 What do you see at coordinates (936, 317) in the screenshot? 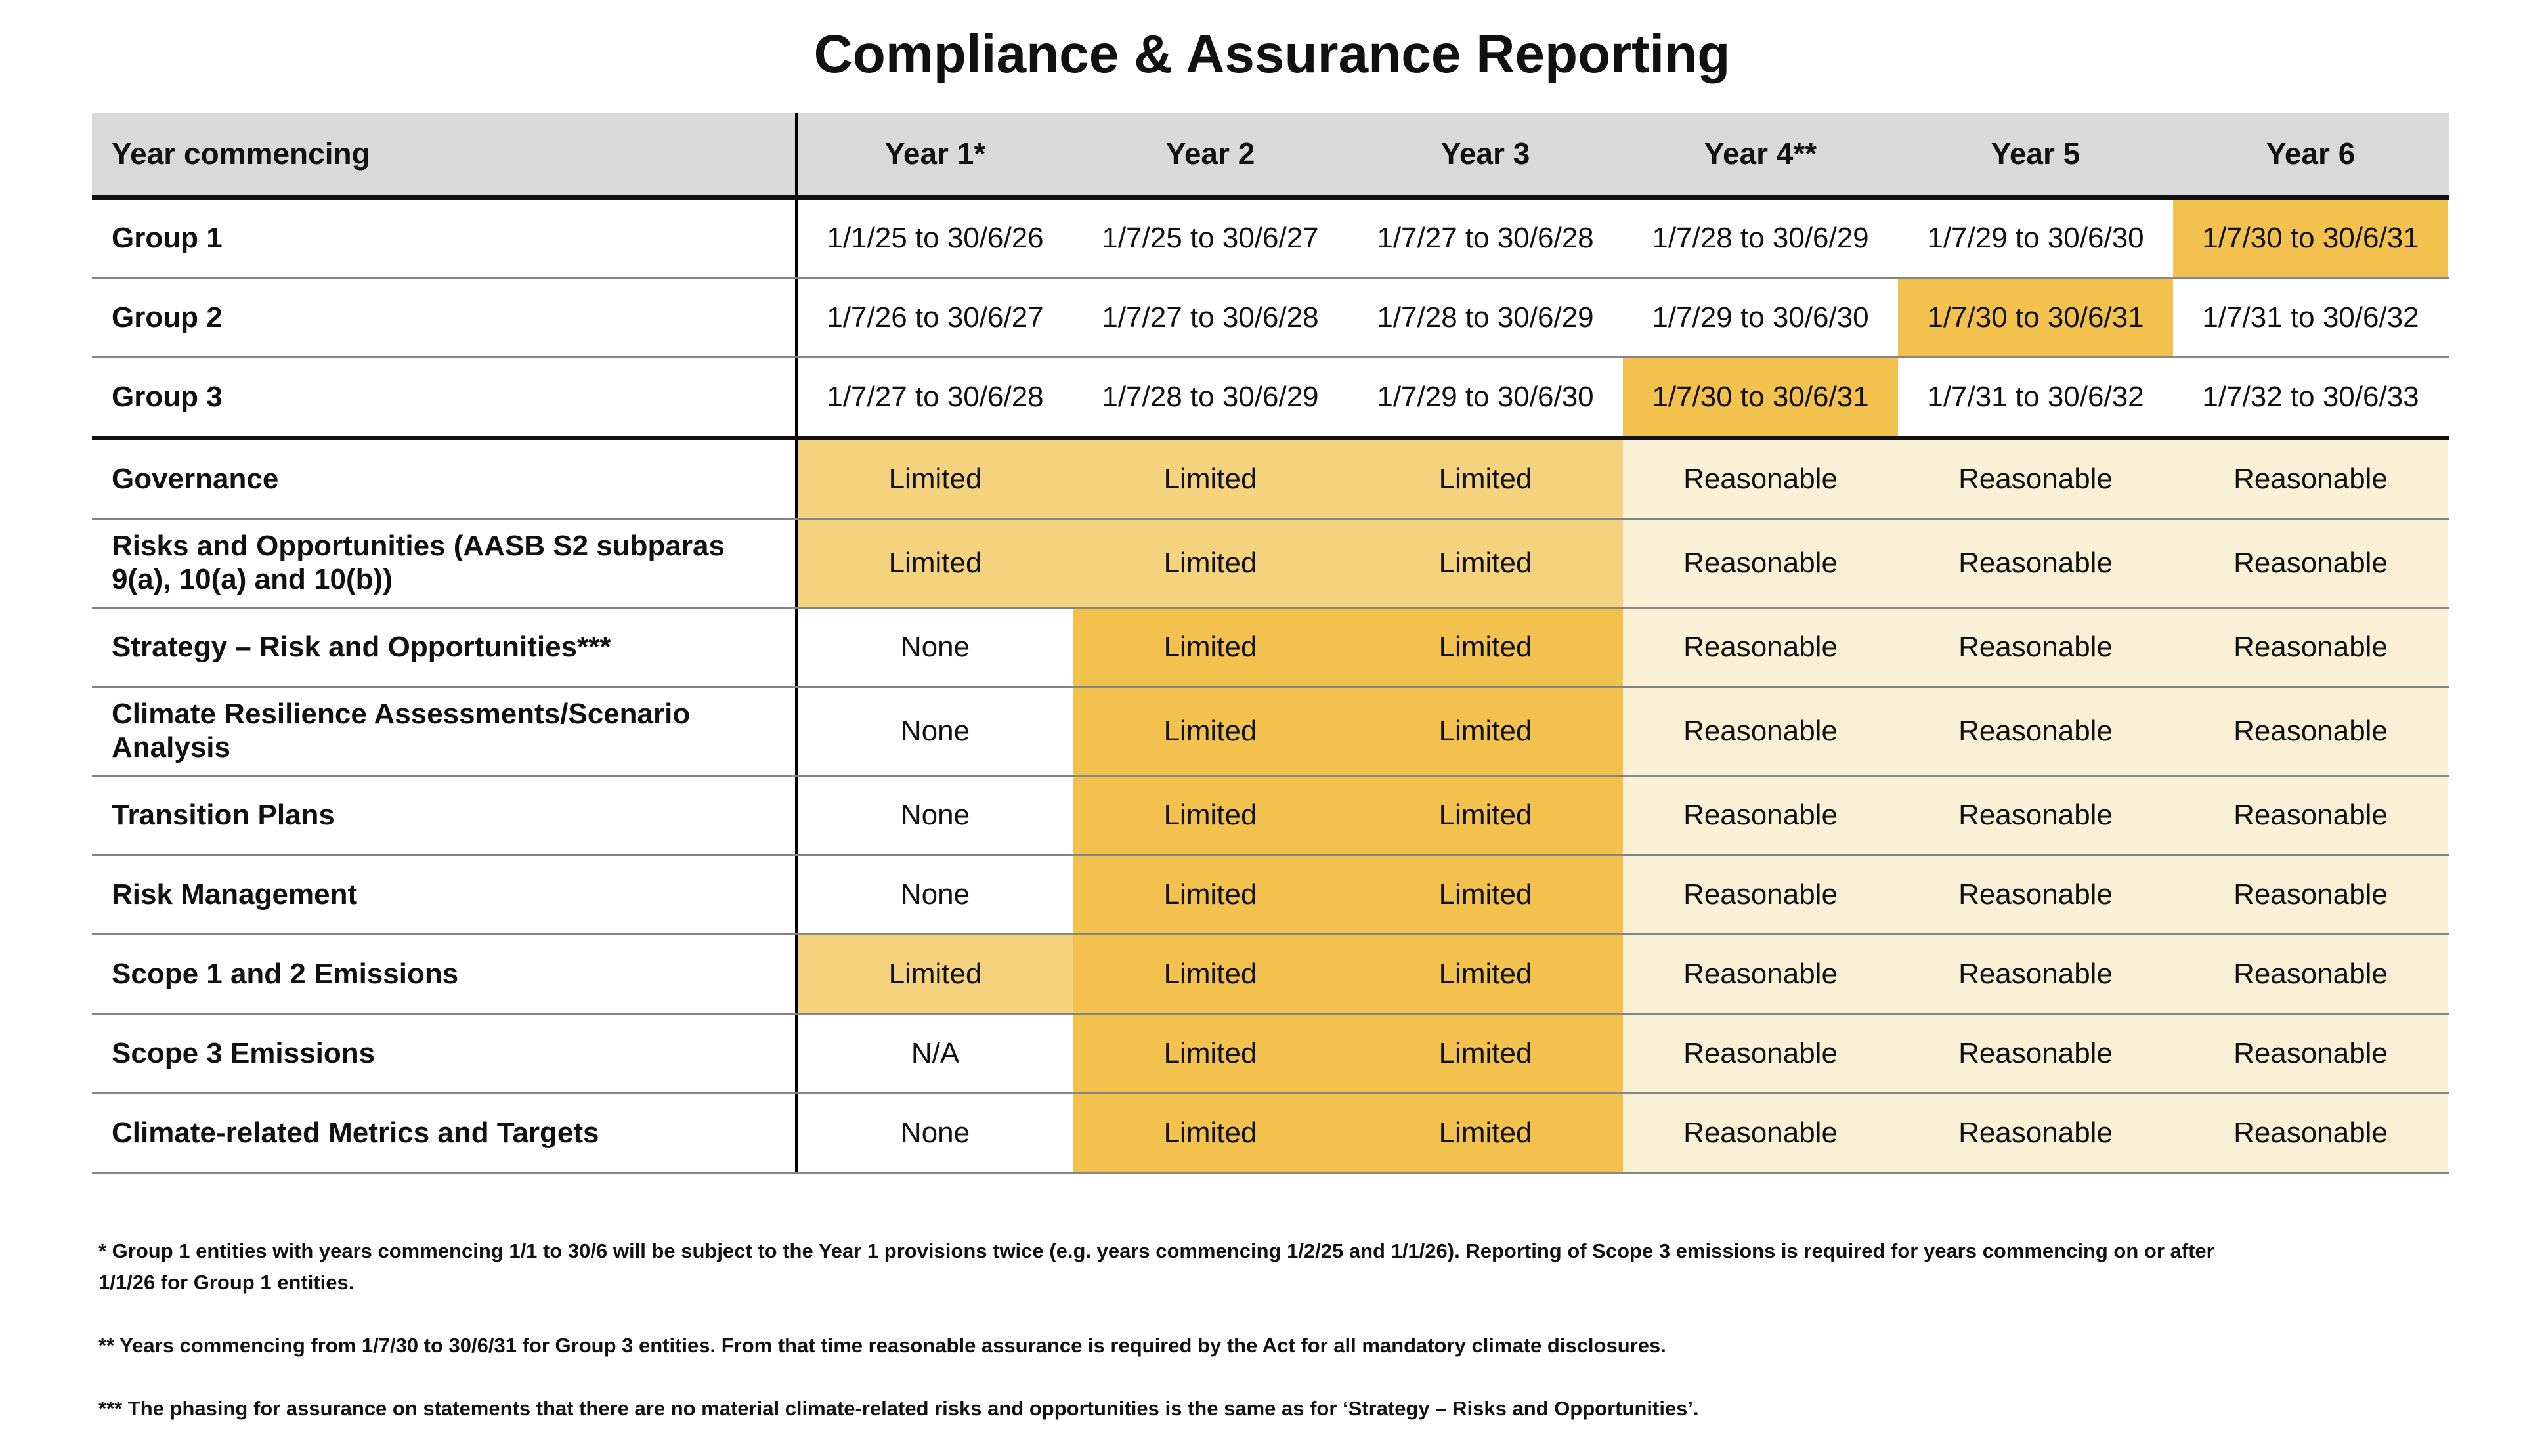
I see `period-cell: 1/7/26 to 30/6/27` at bounding box center [936, 317].